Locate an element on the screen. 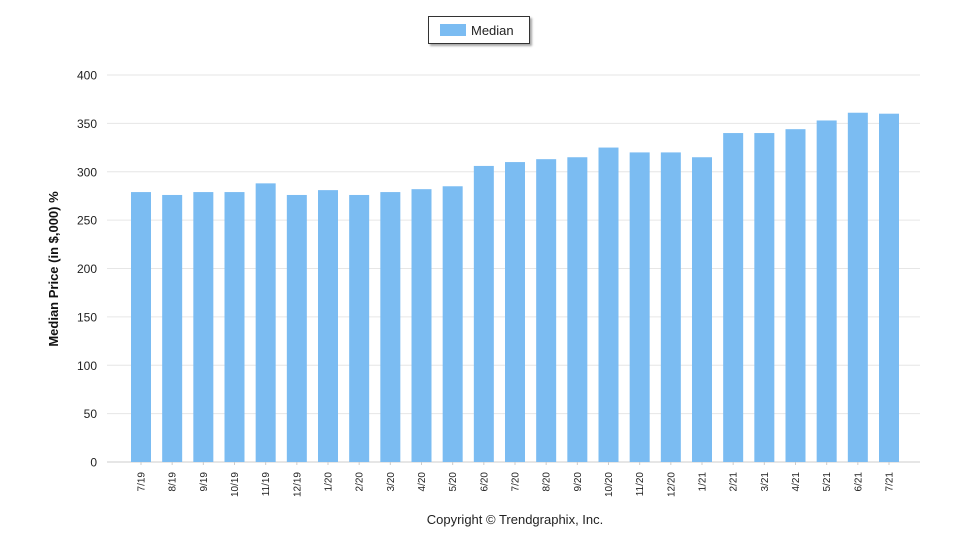 The width and height of the screenshot is (960, 555). x-tick-label: 5/20 is located at coordinates (453, 482).